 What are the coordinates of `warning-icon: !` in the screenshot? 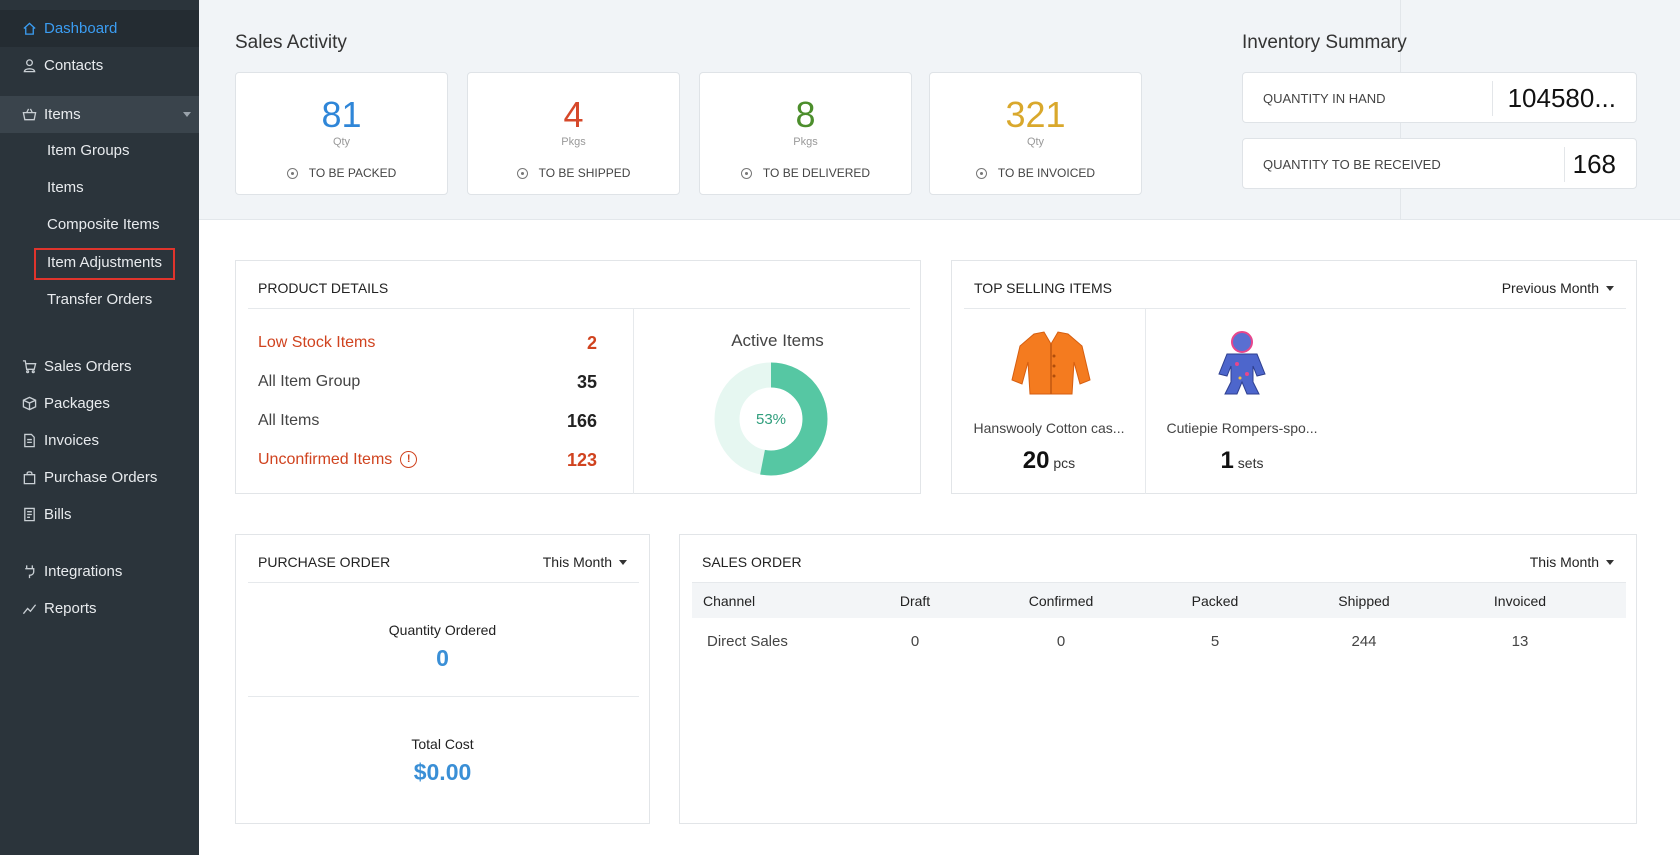 It's located at (409, 460).